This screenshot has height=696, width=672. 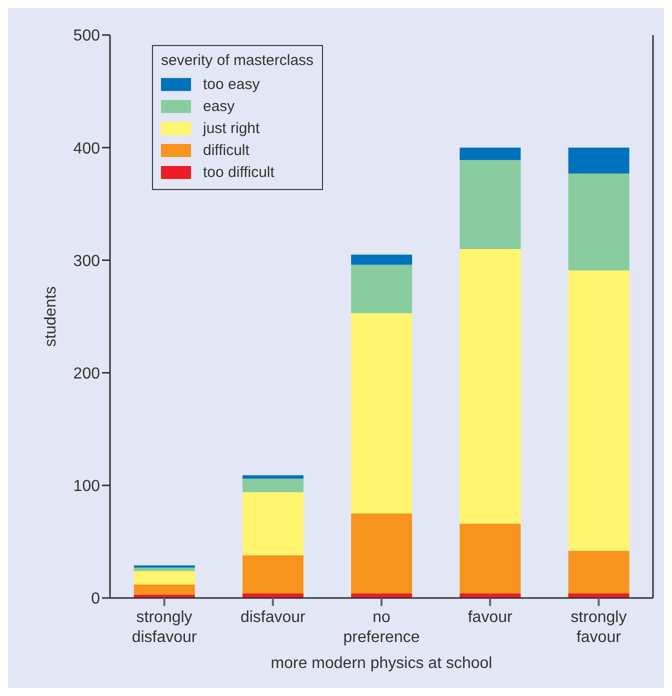 I want to click on x-tick-label: disfavour, so click(x=273, y=617).